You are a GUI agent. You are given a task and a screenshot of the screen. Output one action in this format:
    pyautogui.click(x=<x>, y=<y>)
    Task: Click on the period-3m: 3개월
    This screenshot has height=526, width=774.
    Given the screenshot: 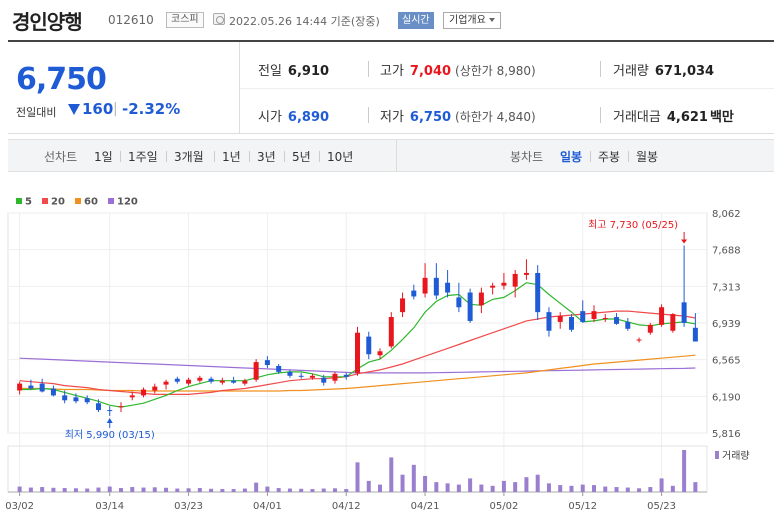 What is the action you would take?
    pyautogui.click(x=189, y=157)
    